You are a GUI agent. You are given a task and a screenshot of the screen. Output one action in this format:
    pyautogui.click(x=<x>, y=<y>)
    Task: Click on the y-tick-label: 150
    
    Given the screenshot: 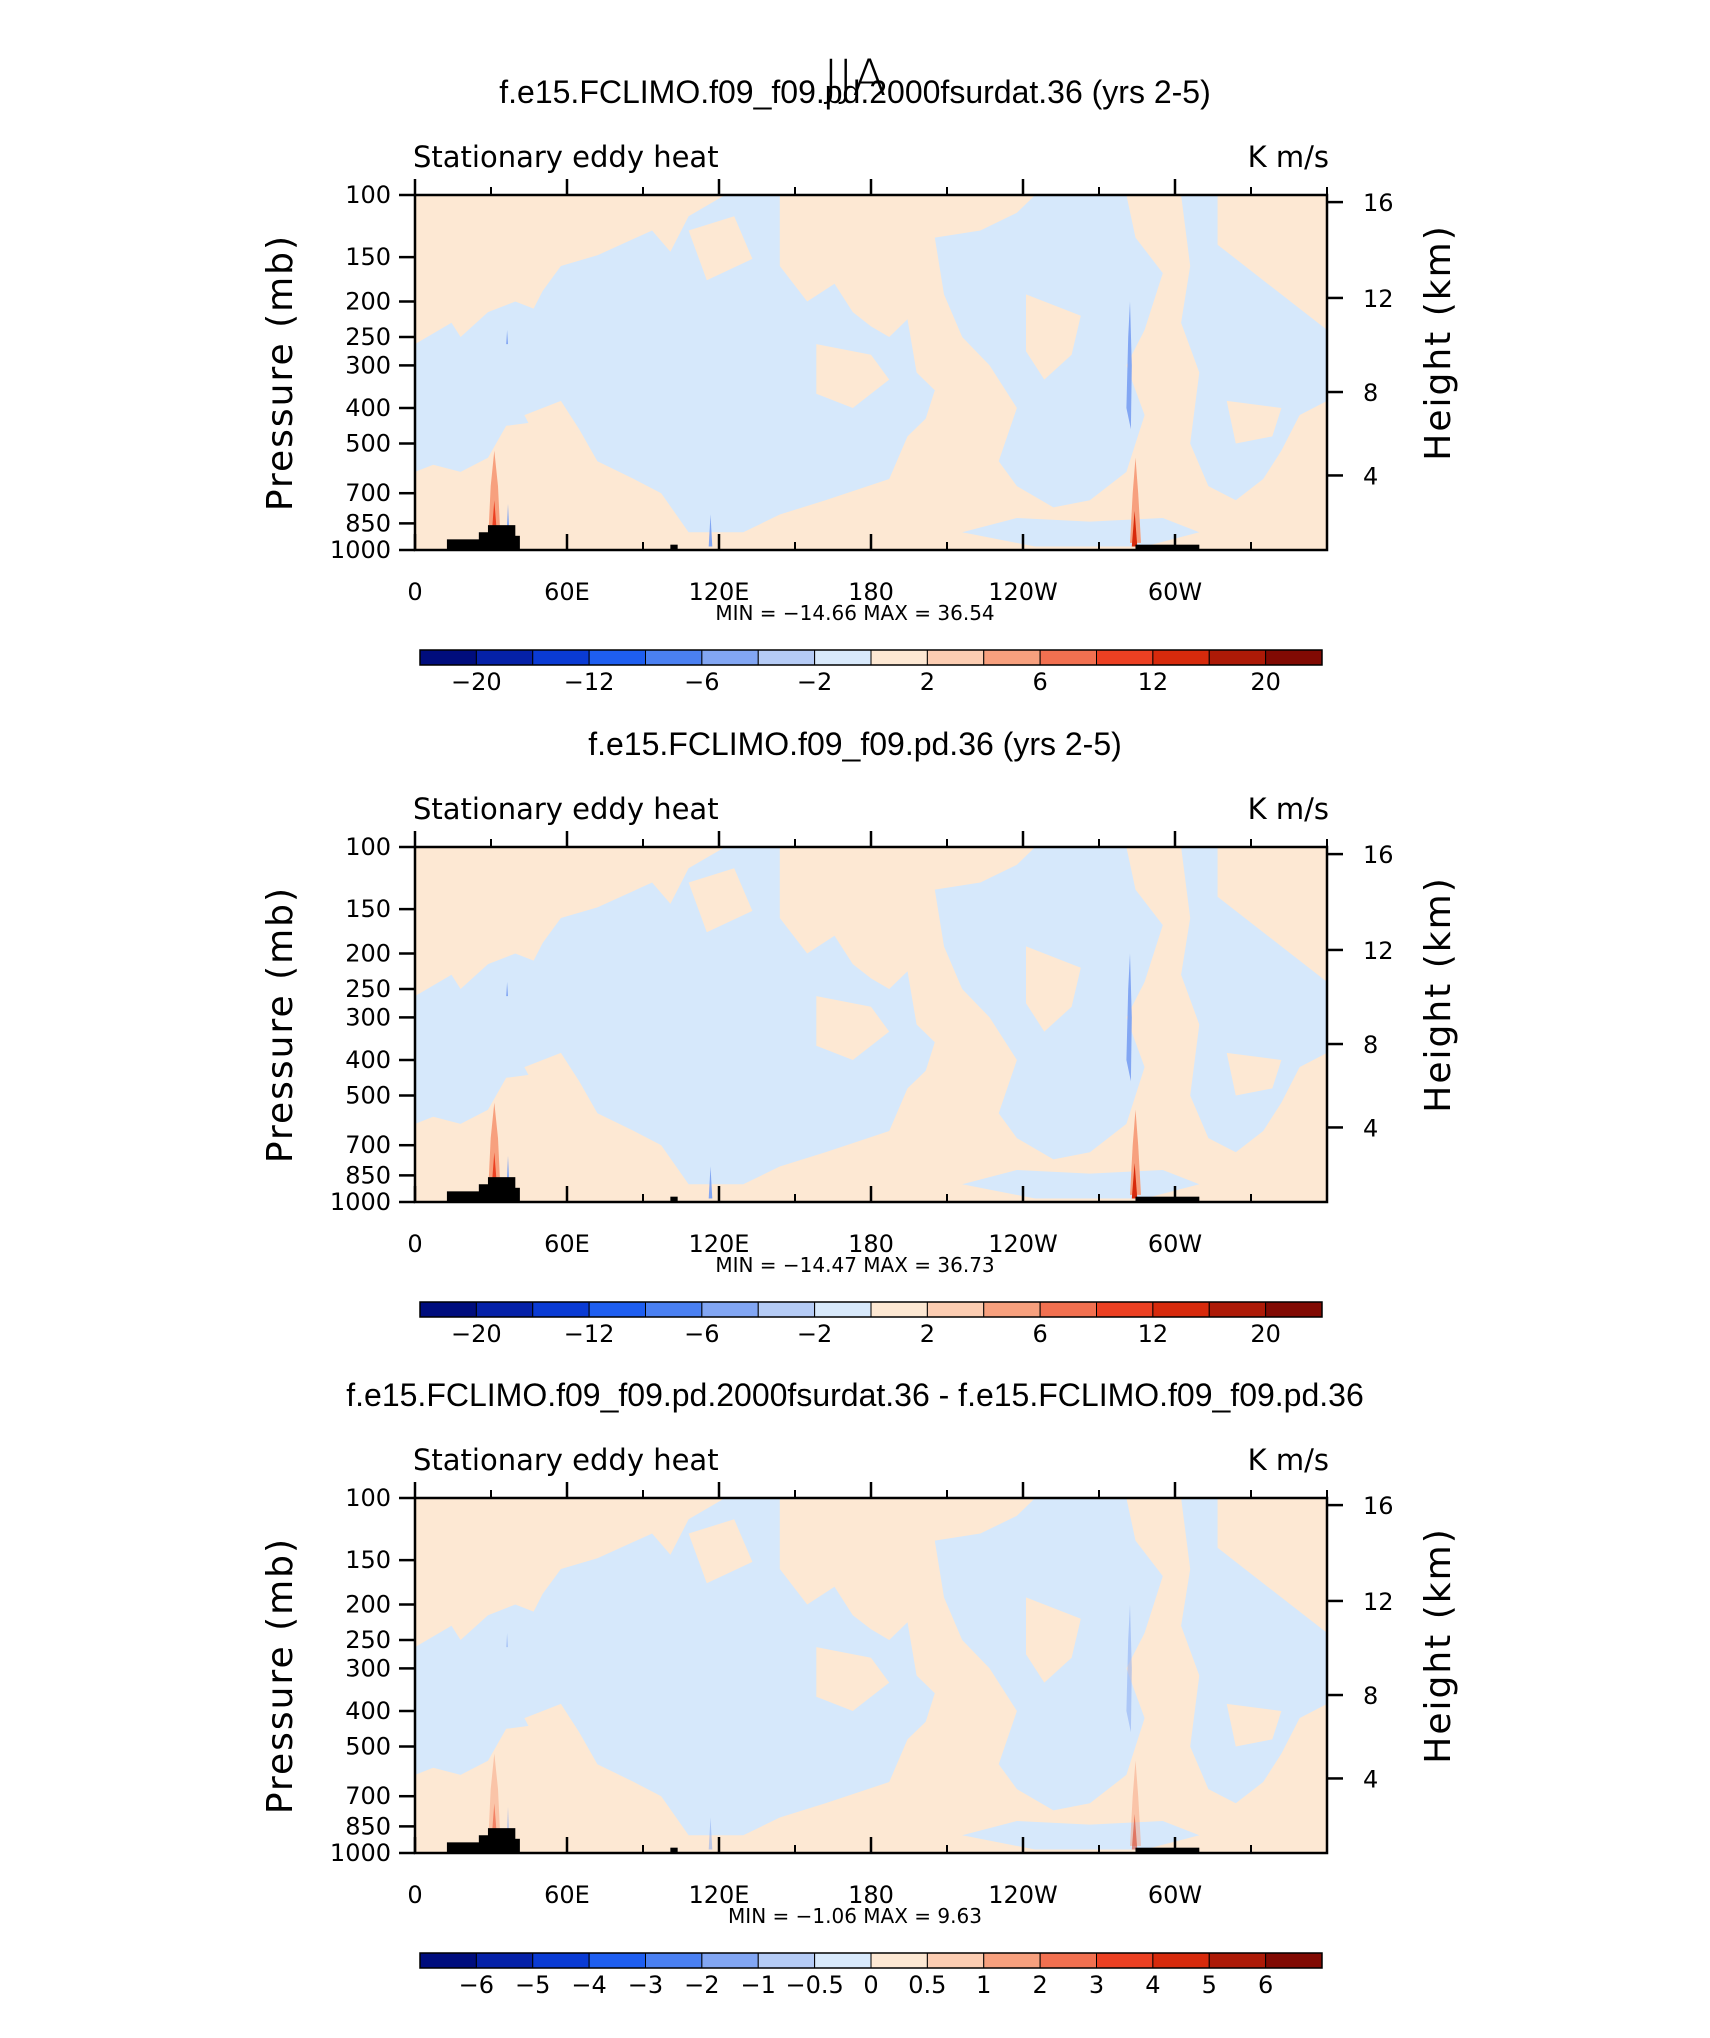 What is the action you would take?
    pyautogui.click(x=368, y=257)
    